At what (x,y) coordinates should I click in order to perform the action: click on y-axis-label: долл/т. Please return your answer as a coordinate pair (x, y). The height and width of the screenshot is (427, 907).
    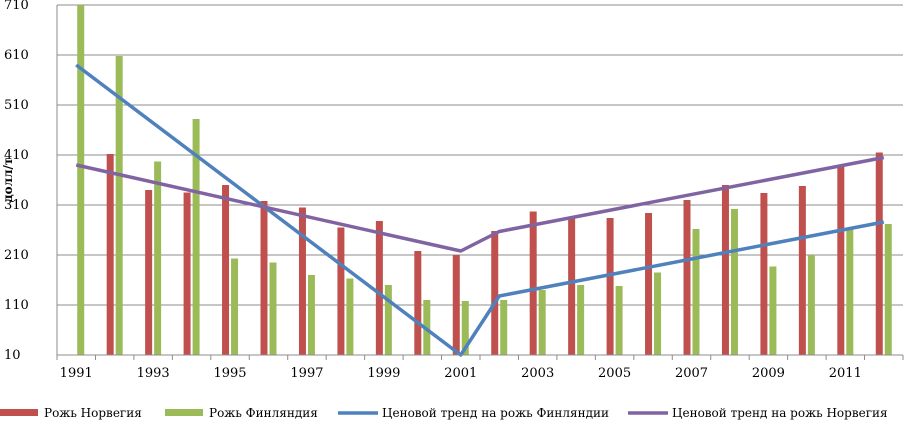
    Looking at the image, I should click on (8, 180).